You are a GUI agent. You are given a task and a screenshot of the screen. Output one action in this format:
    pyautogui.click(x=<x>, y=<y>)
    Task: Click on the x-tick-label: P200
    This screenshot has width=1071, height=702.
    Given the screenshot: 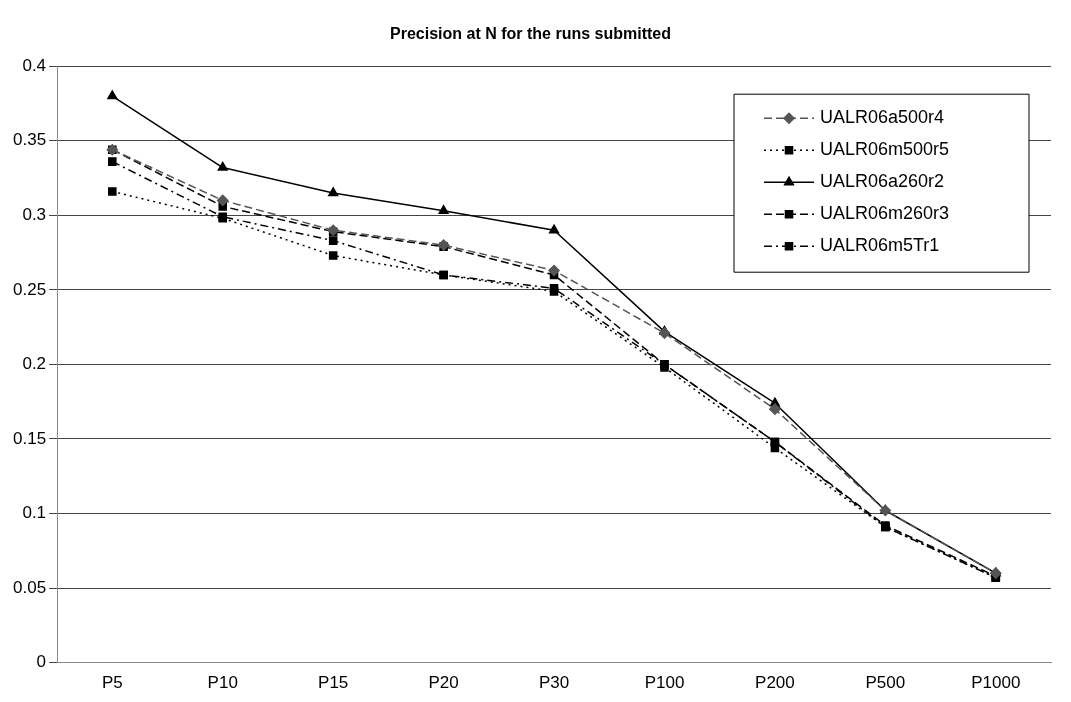 What is the action you would take?
    pyautogui.click(x=775, y=683)
    